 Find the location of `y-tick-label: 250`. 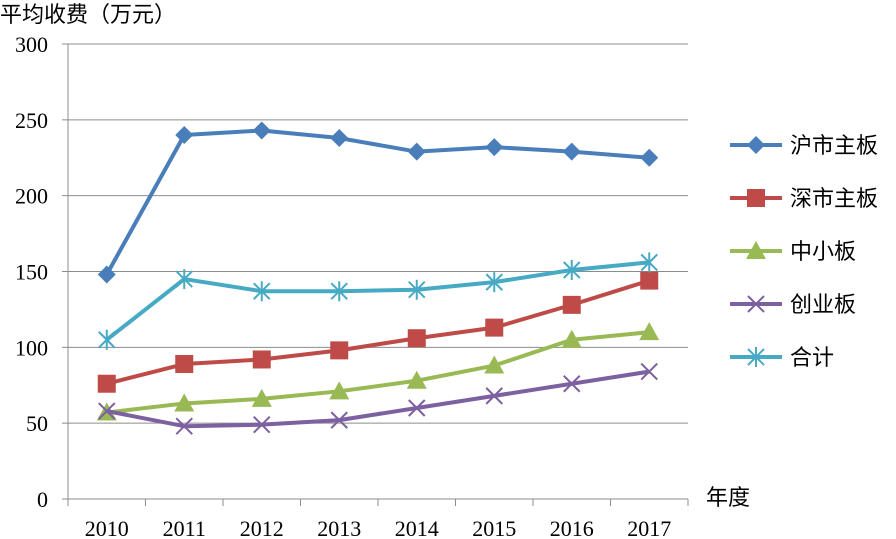

y-tick-label: 250 is located at coordinates (31, 120).